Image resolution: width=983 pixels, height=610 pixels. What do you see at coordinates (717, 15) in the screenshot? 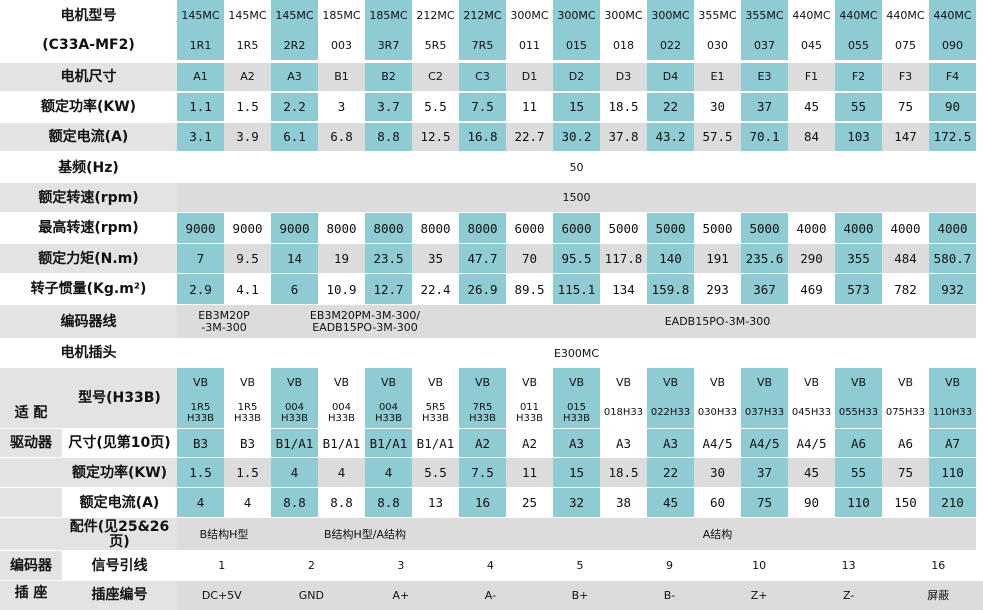
I see `header-model-cell: 355MC` at bounding box center [717, 15].